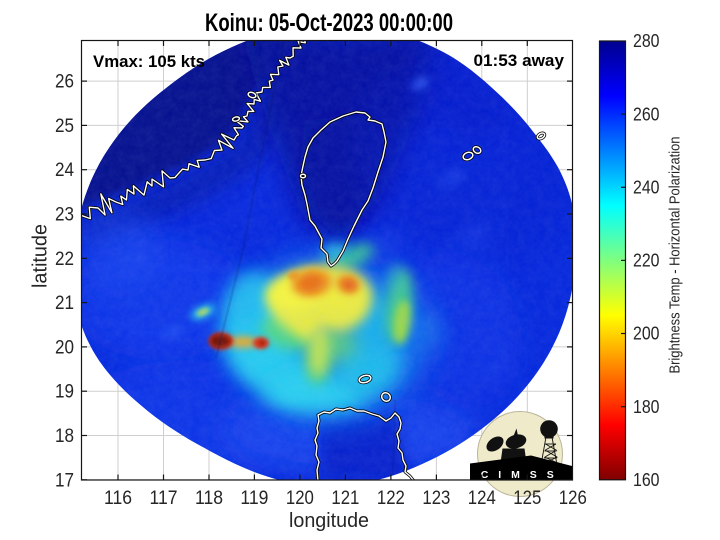 The image size is (720, 540). I want to click on svg-text: 119, so click(254, 498).